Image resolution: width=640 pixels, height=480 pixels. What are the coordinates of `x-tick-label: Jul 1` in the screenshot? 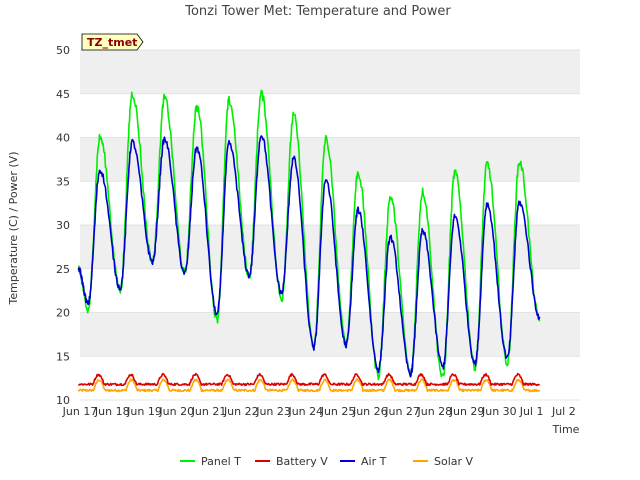 It's located at (531, 411).